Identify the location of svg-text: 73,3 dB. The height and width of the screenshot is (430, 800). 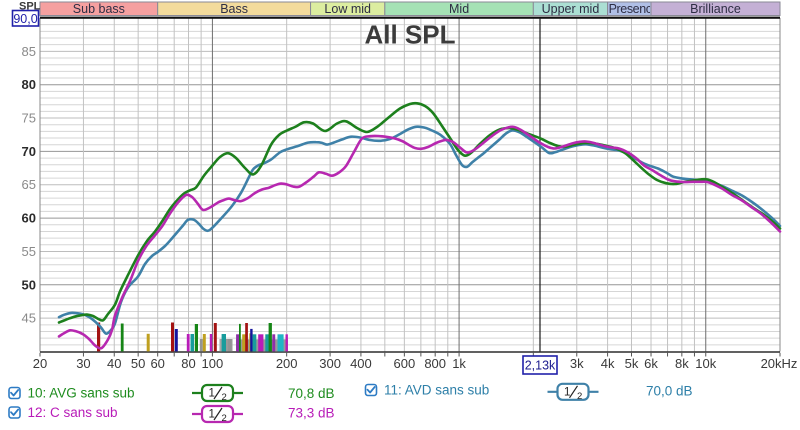
(311, 413).